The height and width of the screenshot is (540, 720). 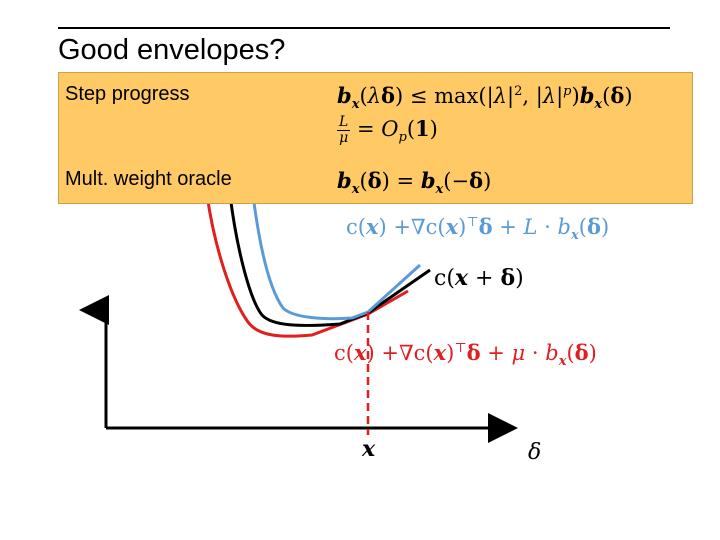 I want to click on lower-envelope-label: c(x) +∇c(x)⊤δ + μ · bx(δ), so click(x=465, y=355).